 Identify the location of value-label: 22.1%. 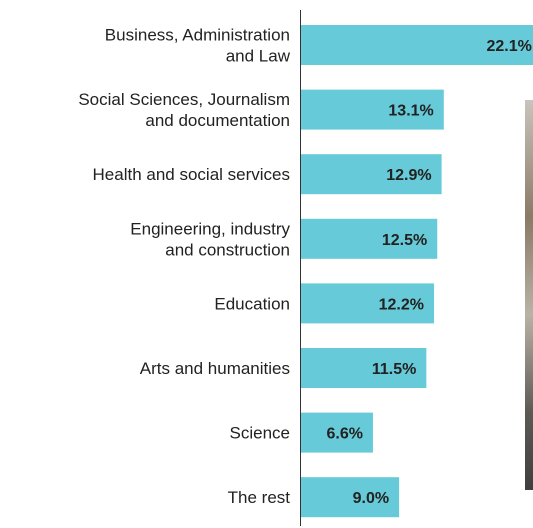
(509, 46).